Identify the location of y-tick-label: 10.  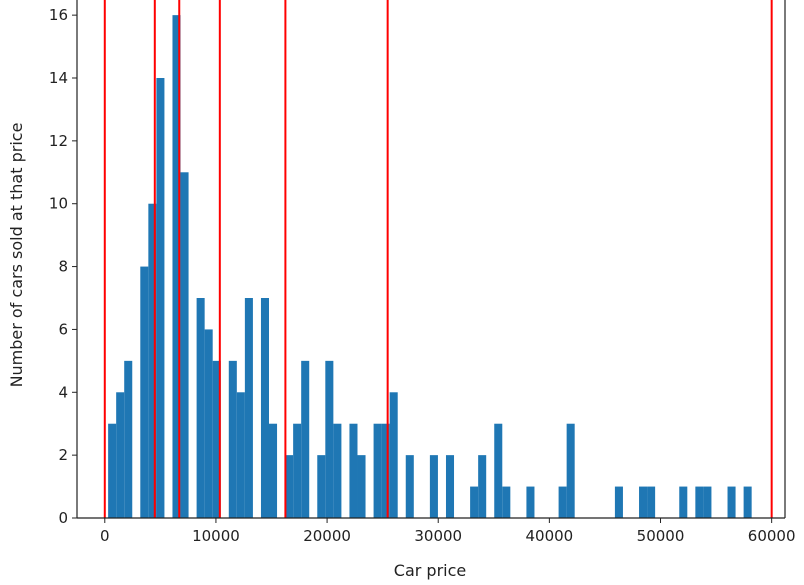
(58, 204).